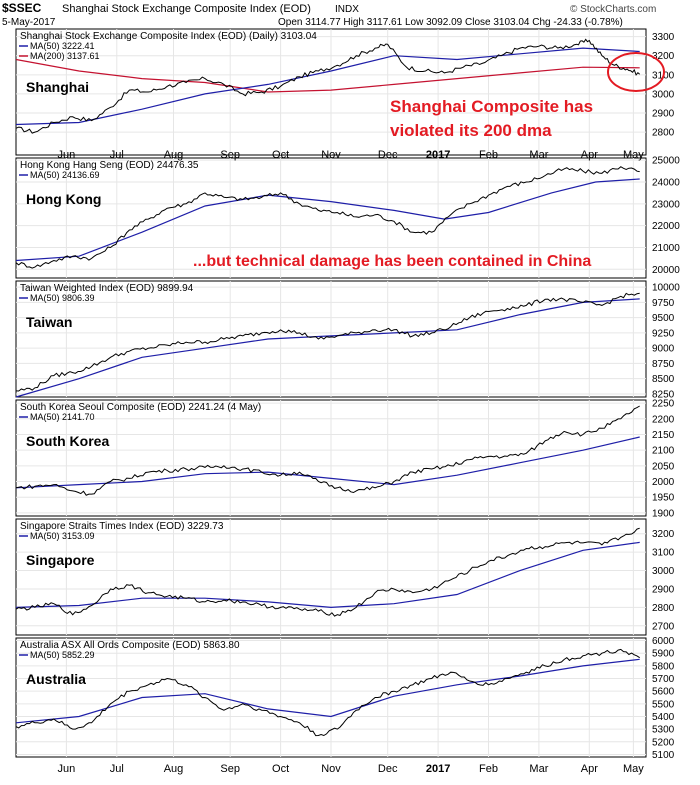  Describe the element at coordinates (663, 364) in the screenshot. I see `y-tick-label: 8750` at that location.